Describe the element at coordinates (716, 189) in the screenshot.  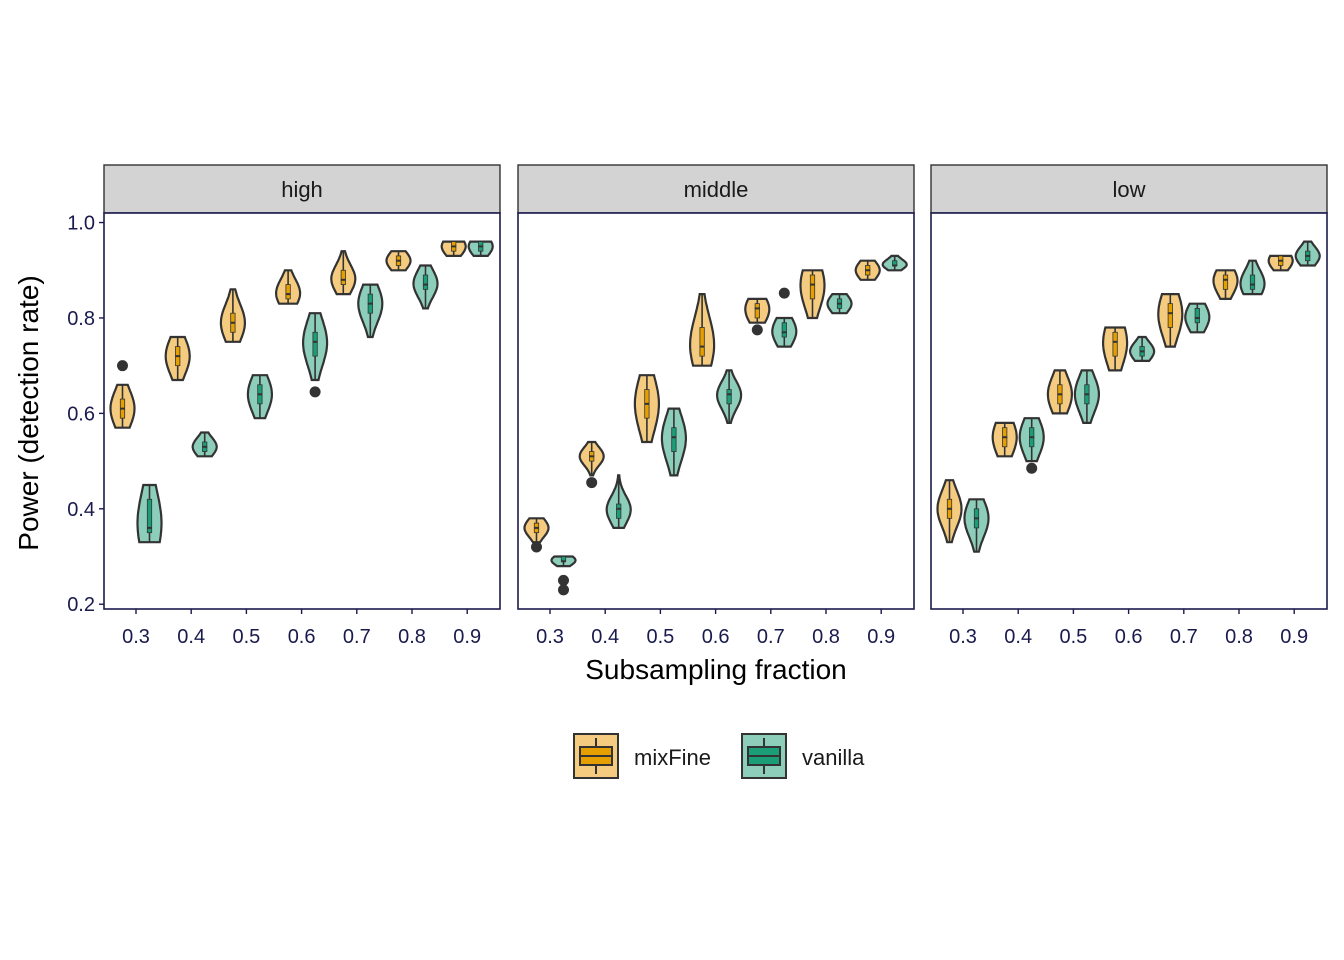
I see `facet-strip-label: middle` at that location.